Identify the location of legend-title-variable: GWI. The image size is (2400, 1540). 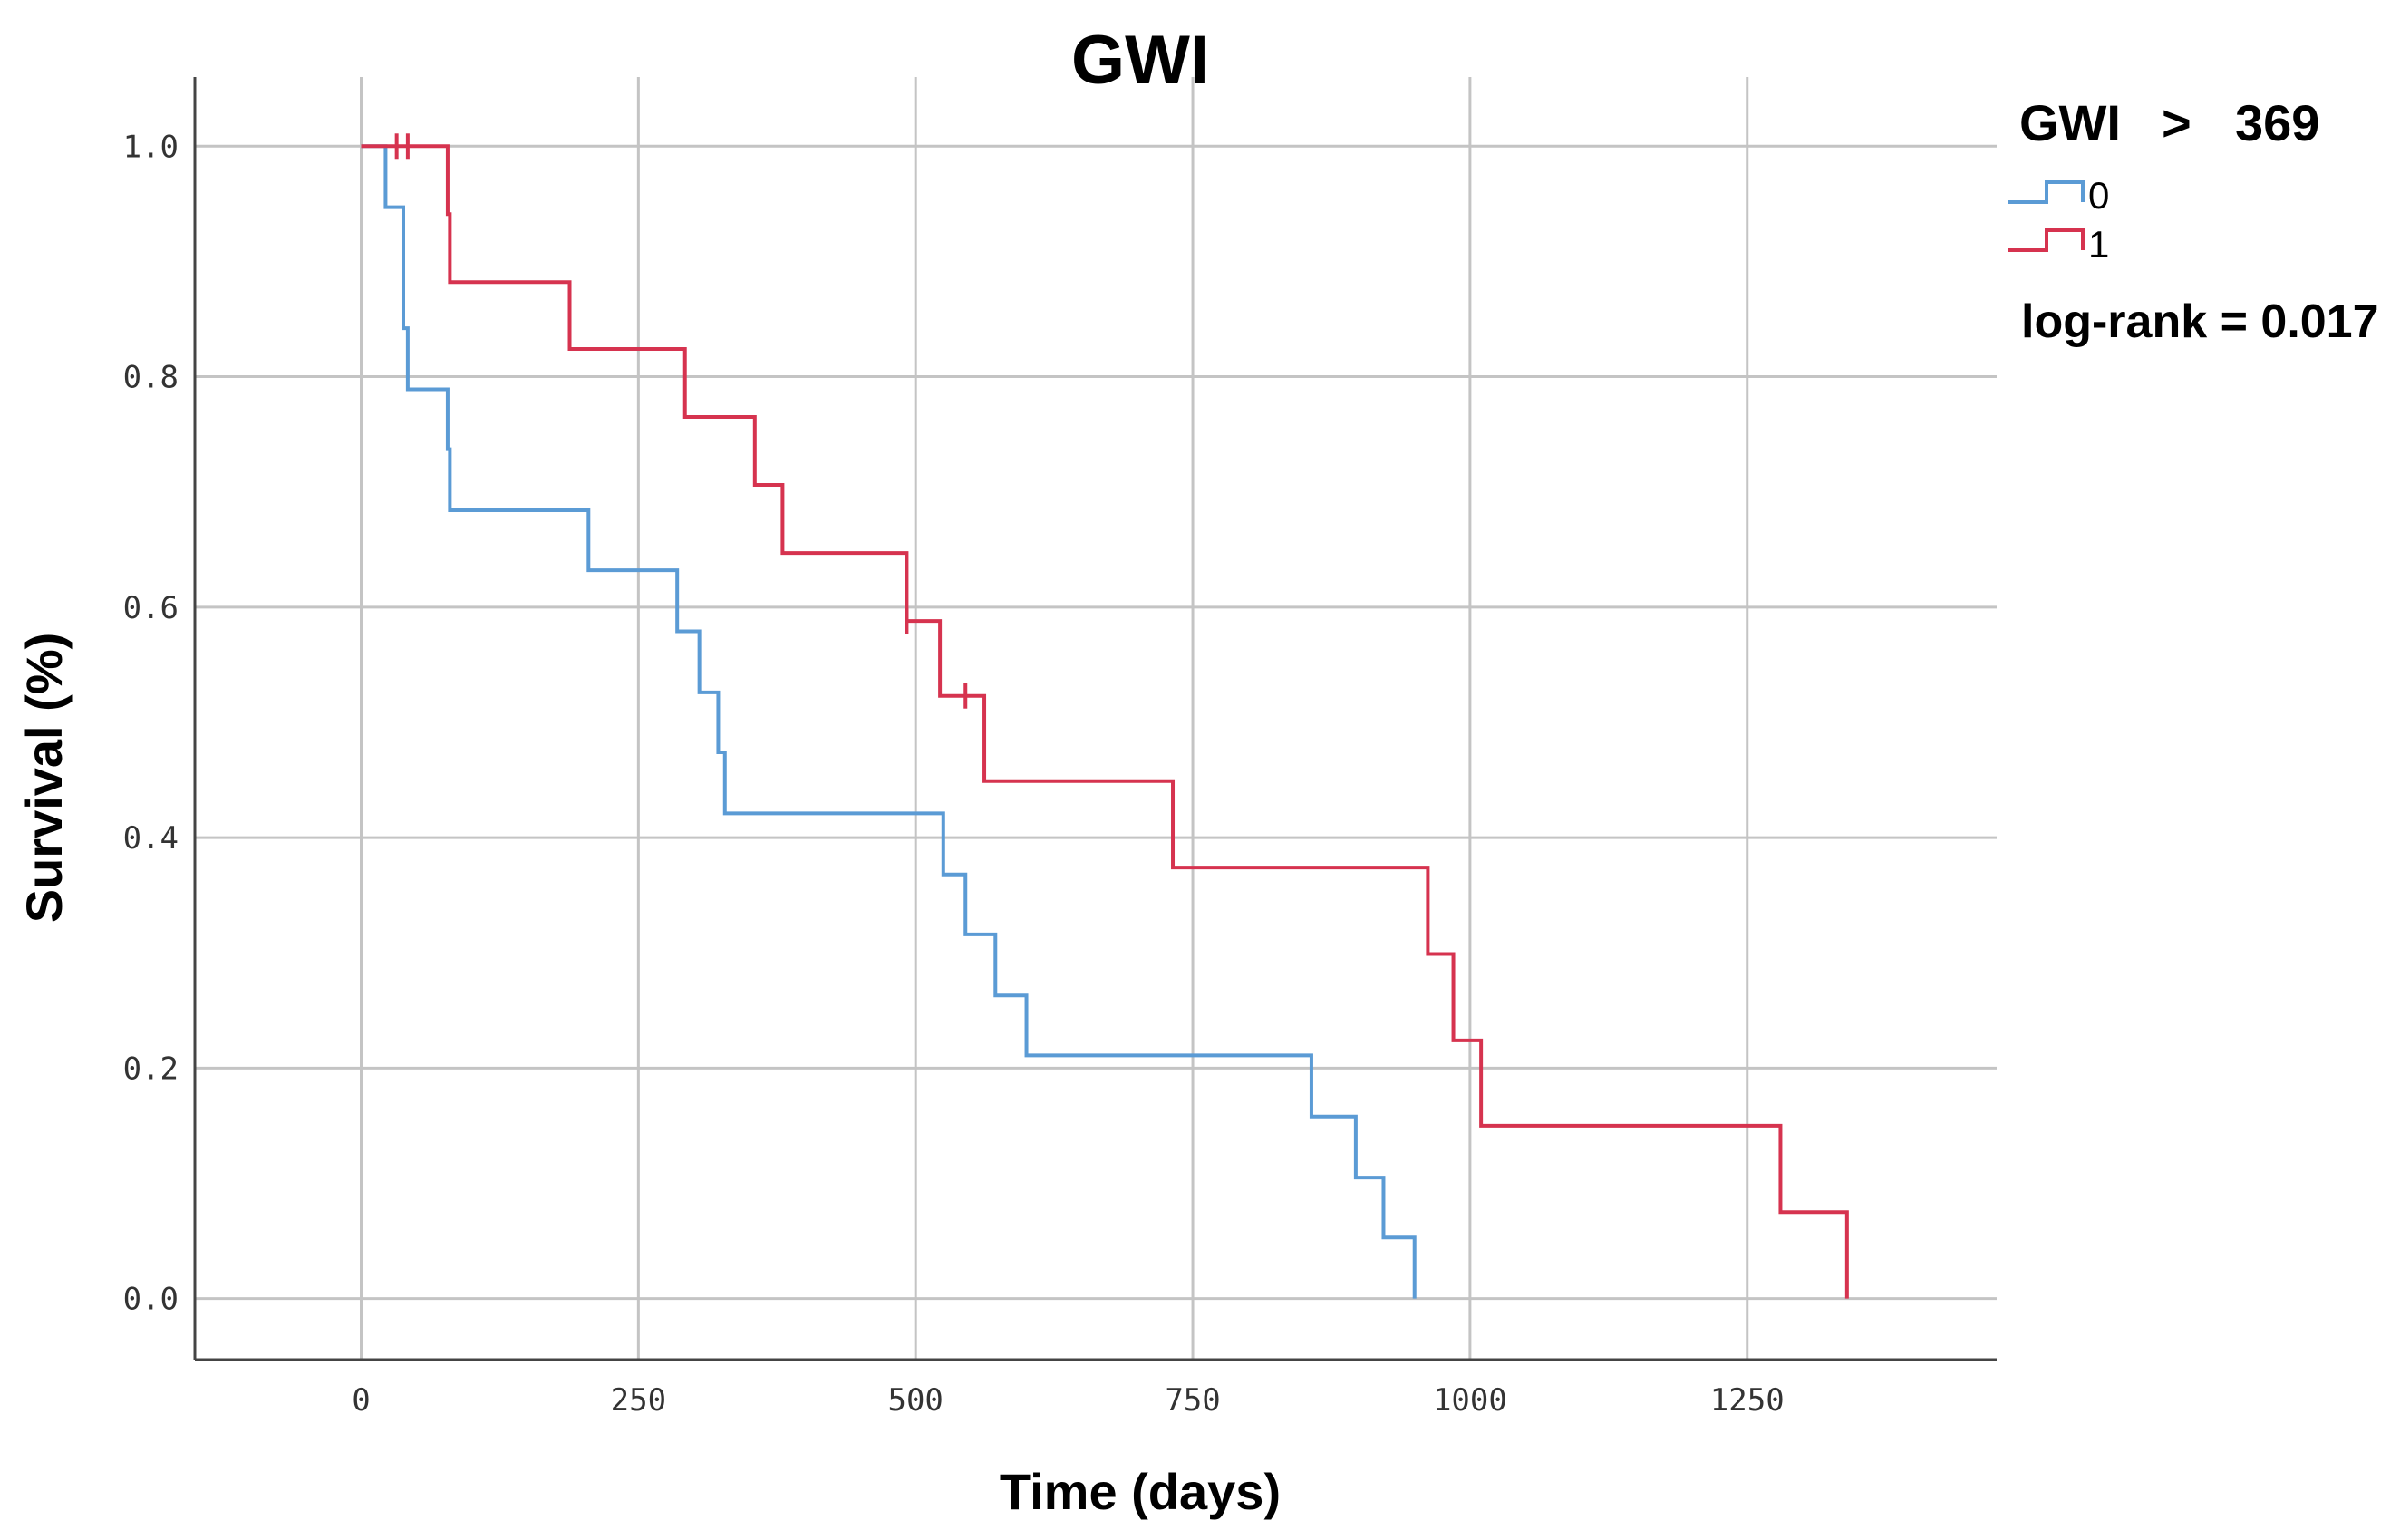
(2070, 122).